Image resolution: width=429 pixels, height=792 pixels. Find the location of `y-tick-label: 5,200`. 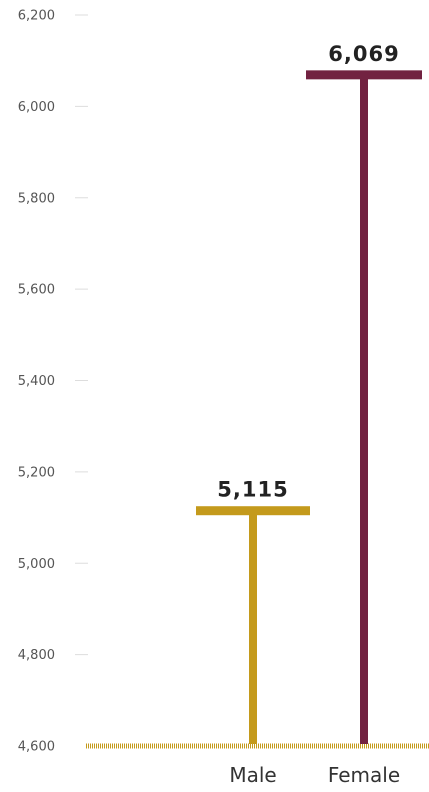

y-tick-label: 5,200 is located at coordinates (36, 472).